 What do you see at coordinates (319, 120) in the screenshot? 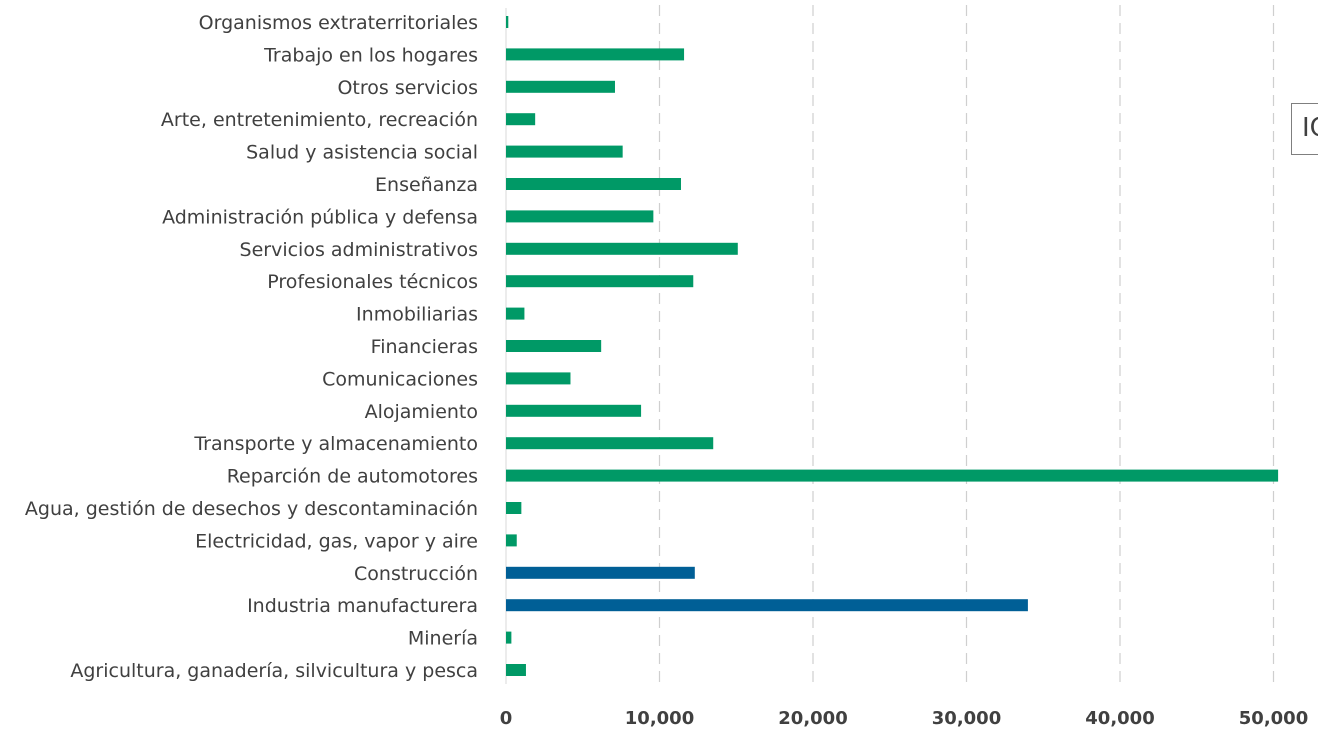
I see `category-label: Arte, entretenimiento, recreación` at bounding box center [319, 120].